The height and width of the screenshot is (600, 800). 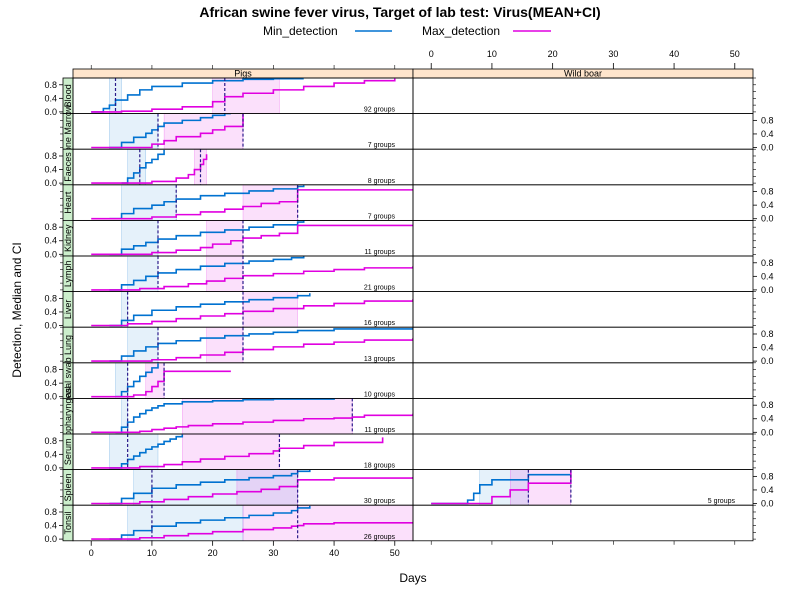 I want to click on groups-label: 10 groups, so click(x=380, y=394).